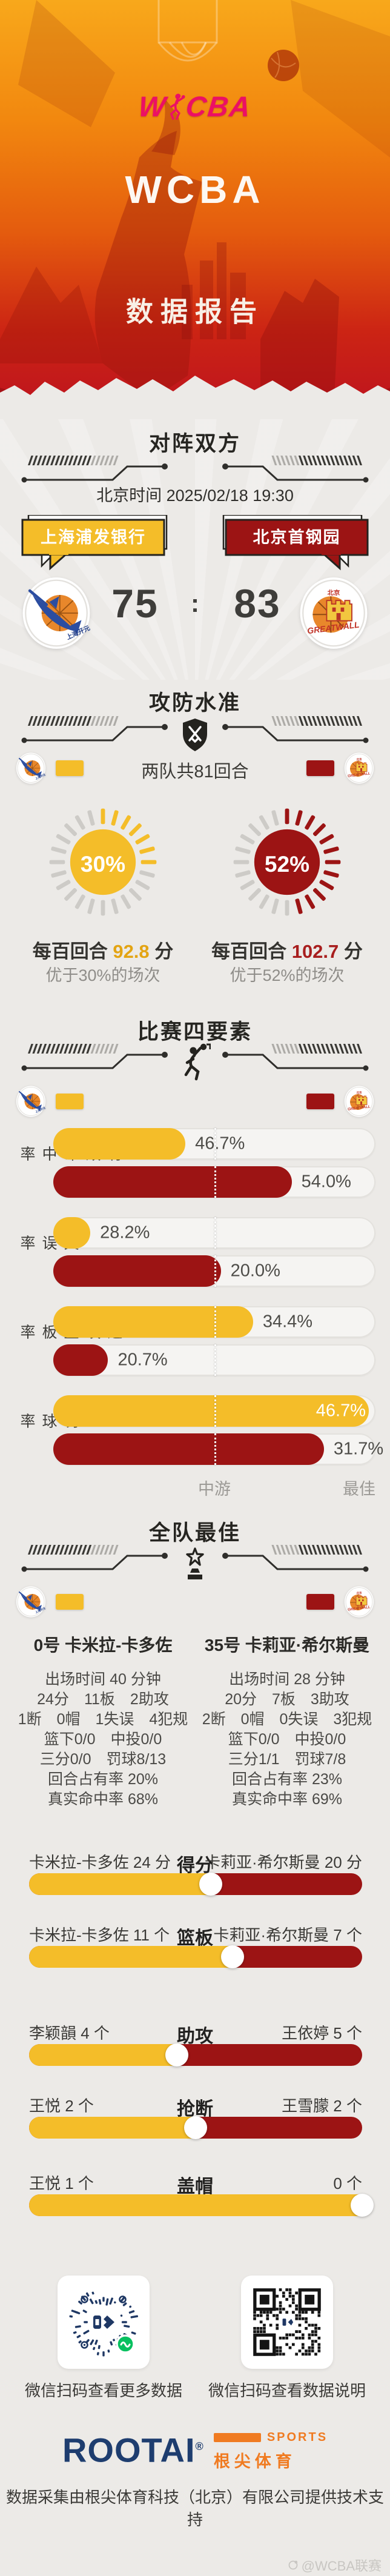 Image resolution: width=390 pixels, height=2576 pixels. What do you see at coordinates (133, 2450) in the screenshot?
I see `brand-wordmark: ROOTAI®` at bounding box center [133, 2450].